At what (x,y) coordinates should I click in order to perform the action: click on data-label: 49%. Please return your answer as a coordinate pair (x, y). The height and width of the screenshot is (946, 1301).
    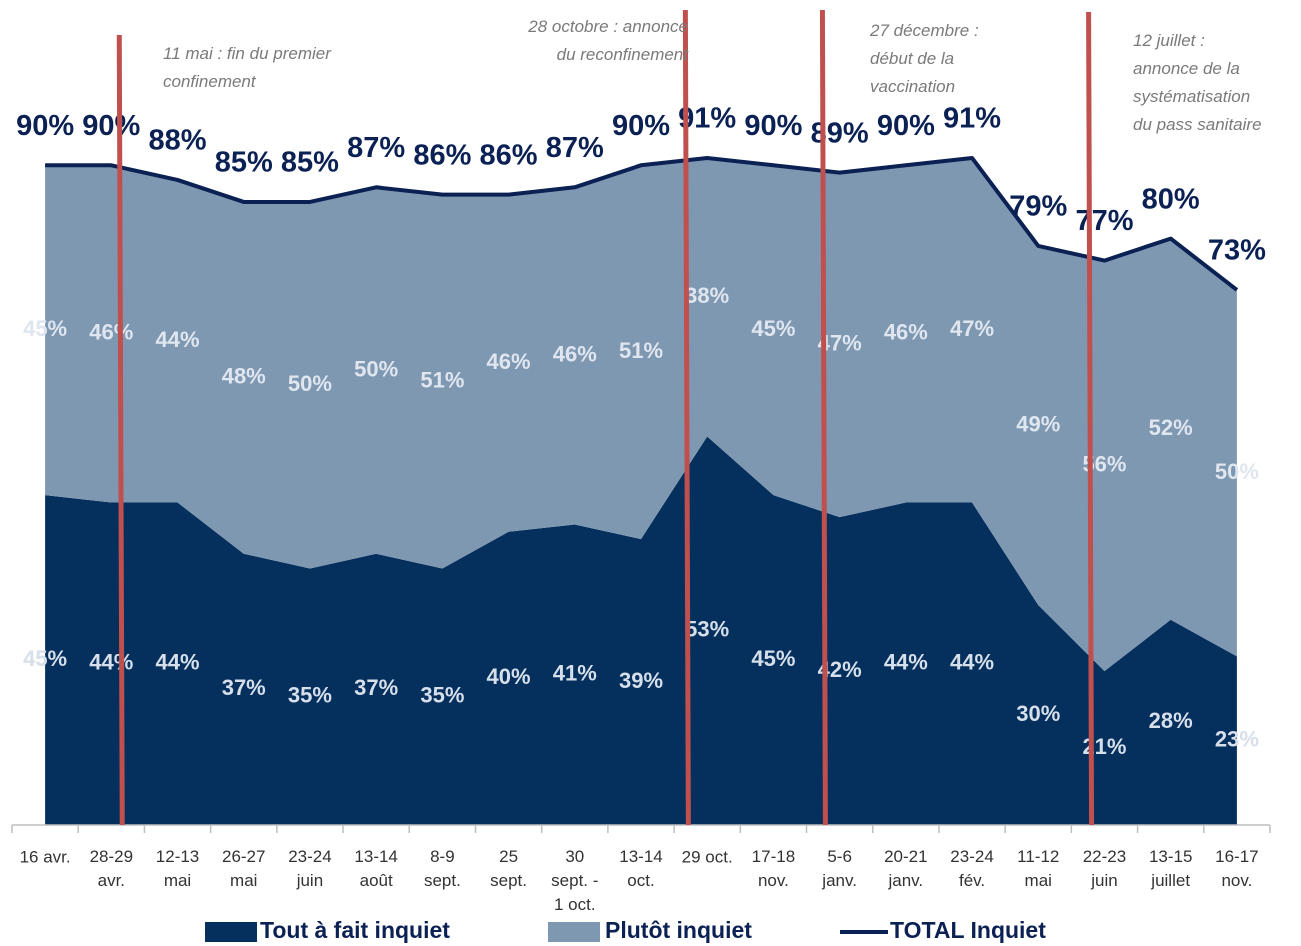
    Looking at the image, I should click on (1038, 423).